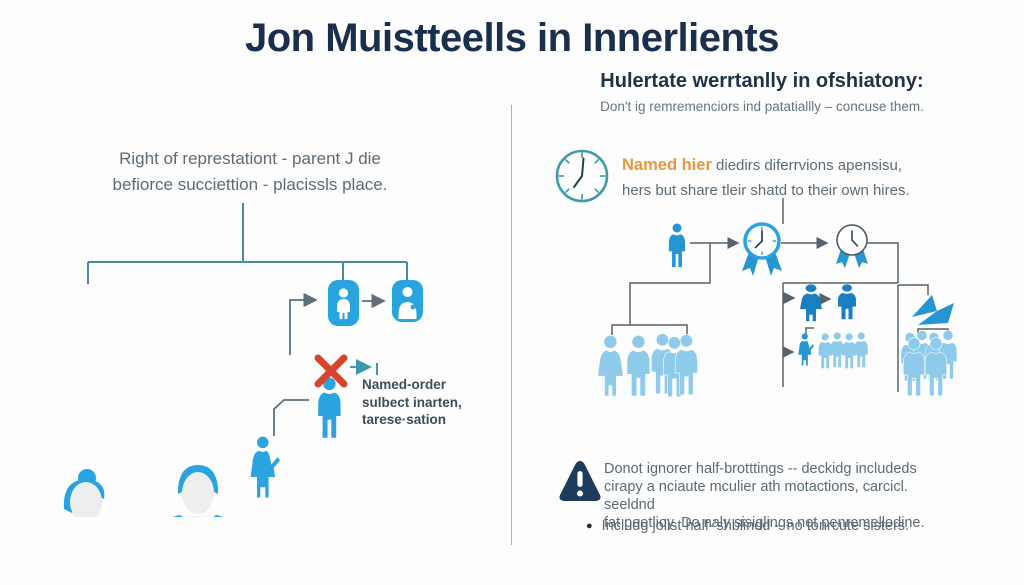 Image resolution: width=1024 pixels, height=585 pixels. What do you see at coordinates (762, 81) in the screenshot?
I see `right-heading: Hulertate werrtanlly in ofshiatony:` at bounding box center [762, 81].